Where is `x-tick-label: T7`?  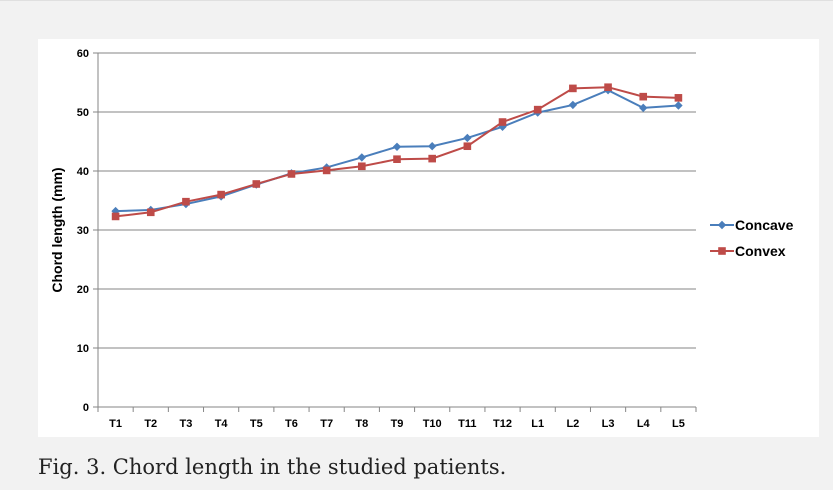
x-tick-label: T7 is located at coordinates (326, 424).